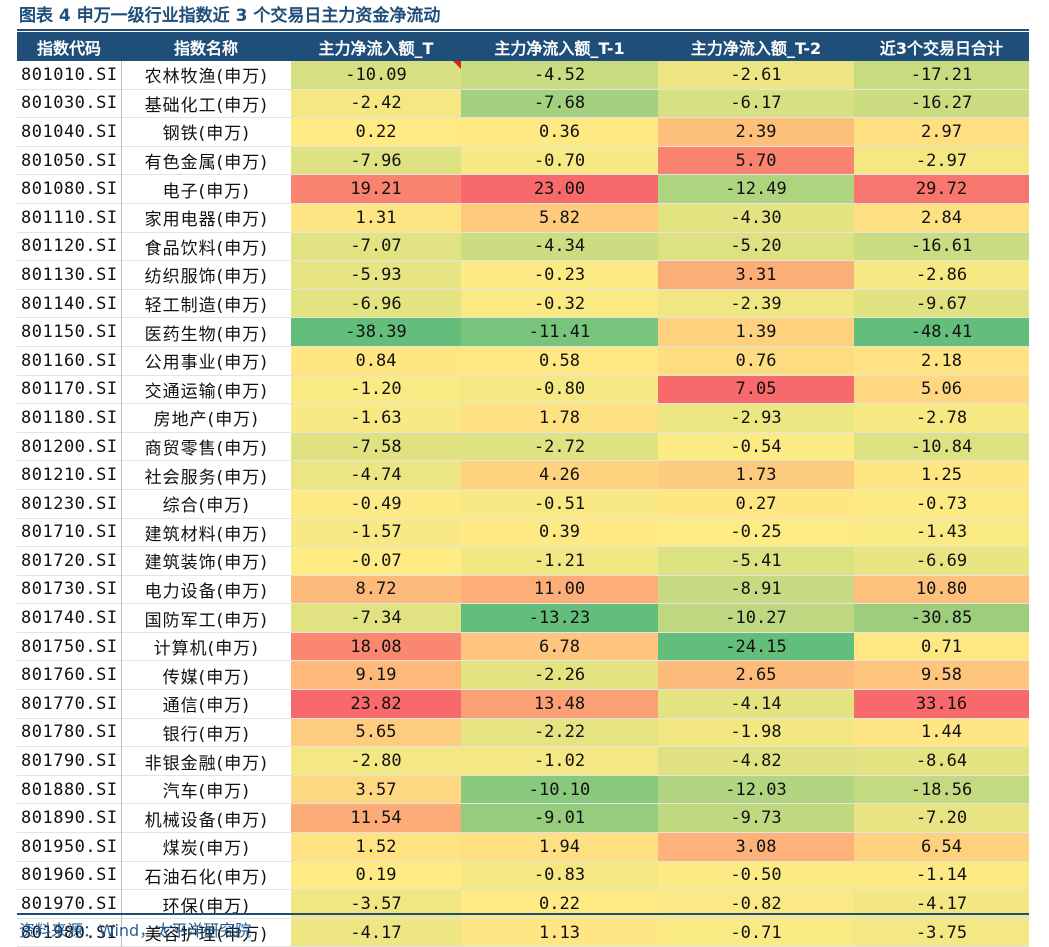  What do you see at coordinates (69, 904) in the screenshot?
I see `index-code-cell: 801970.SI` at bounding box center [69, 904].